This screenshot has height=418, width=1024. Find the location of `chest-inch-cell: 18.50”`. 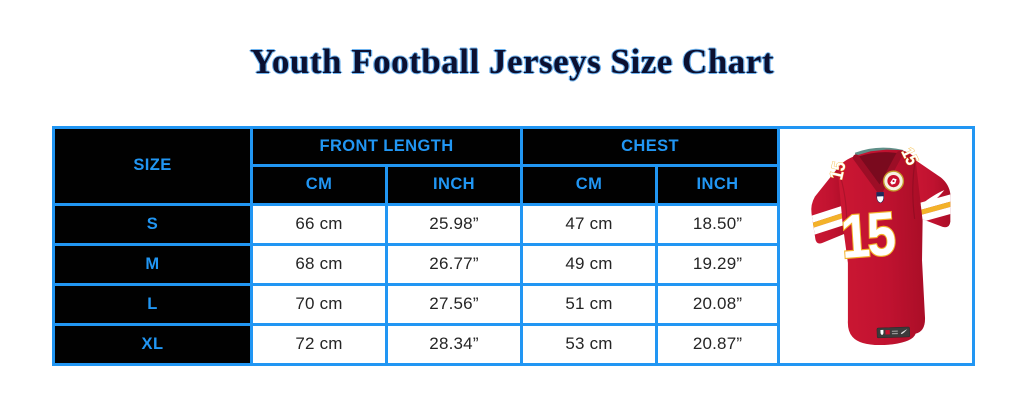

chest-inch-cell: 18.50” is located at coordinates (718, 224).